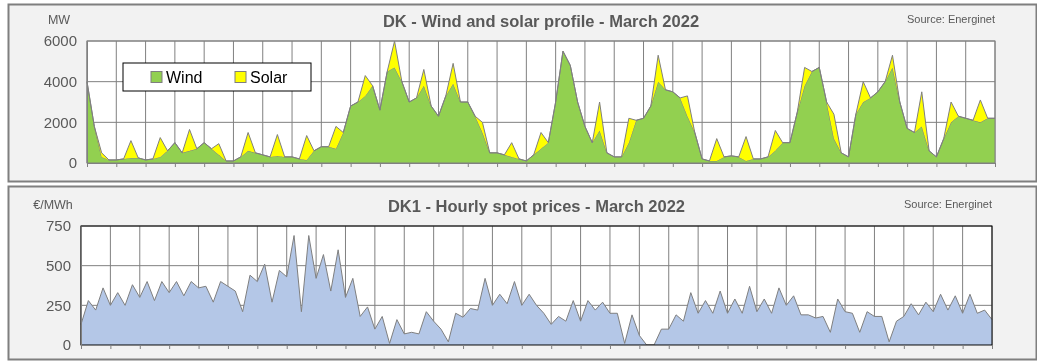 The height and width of the screenshot is (364, 1037). I want to click on y-axis-title: MW, so click(59, 20).